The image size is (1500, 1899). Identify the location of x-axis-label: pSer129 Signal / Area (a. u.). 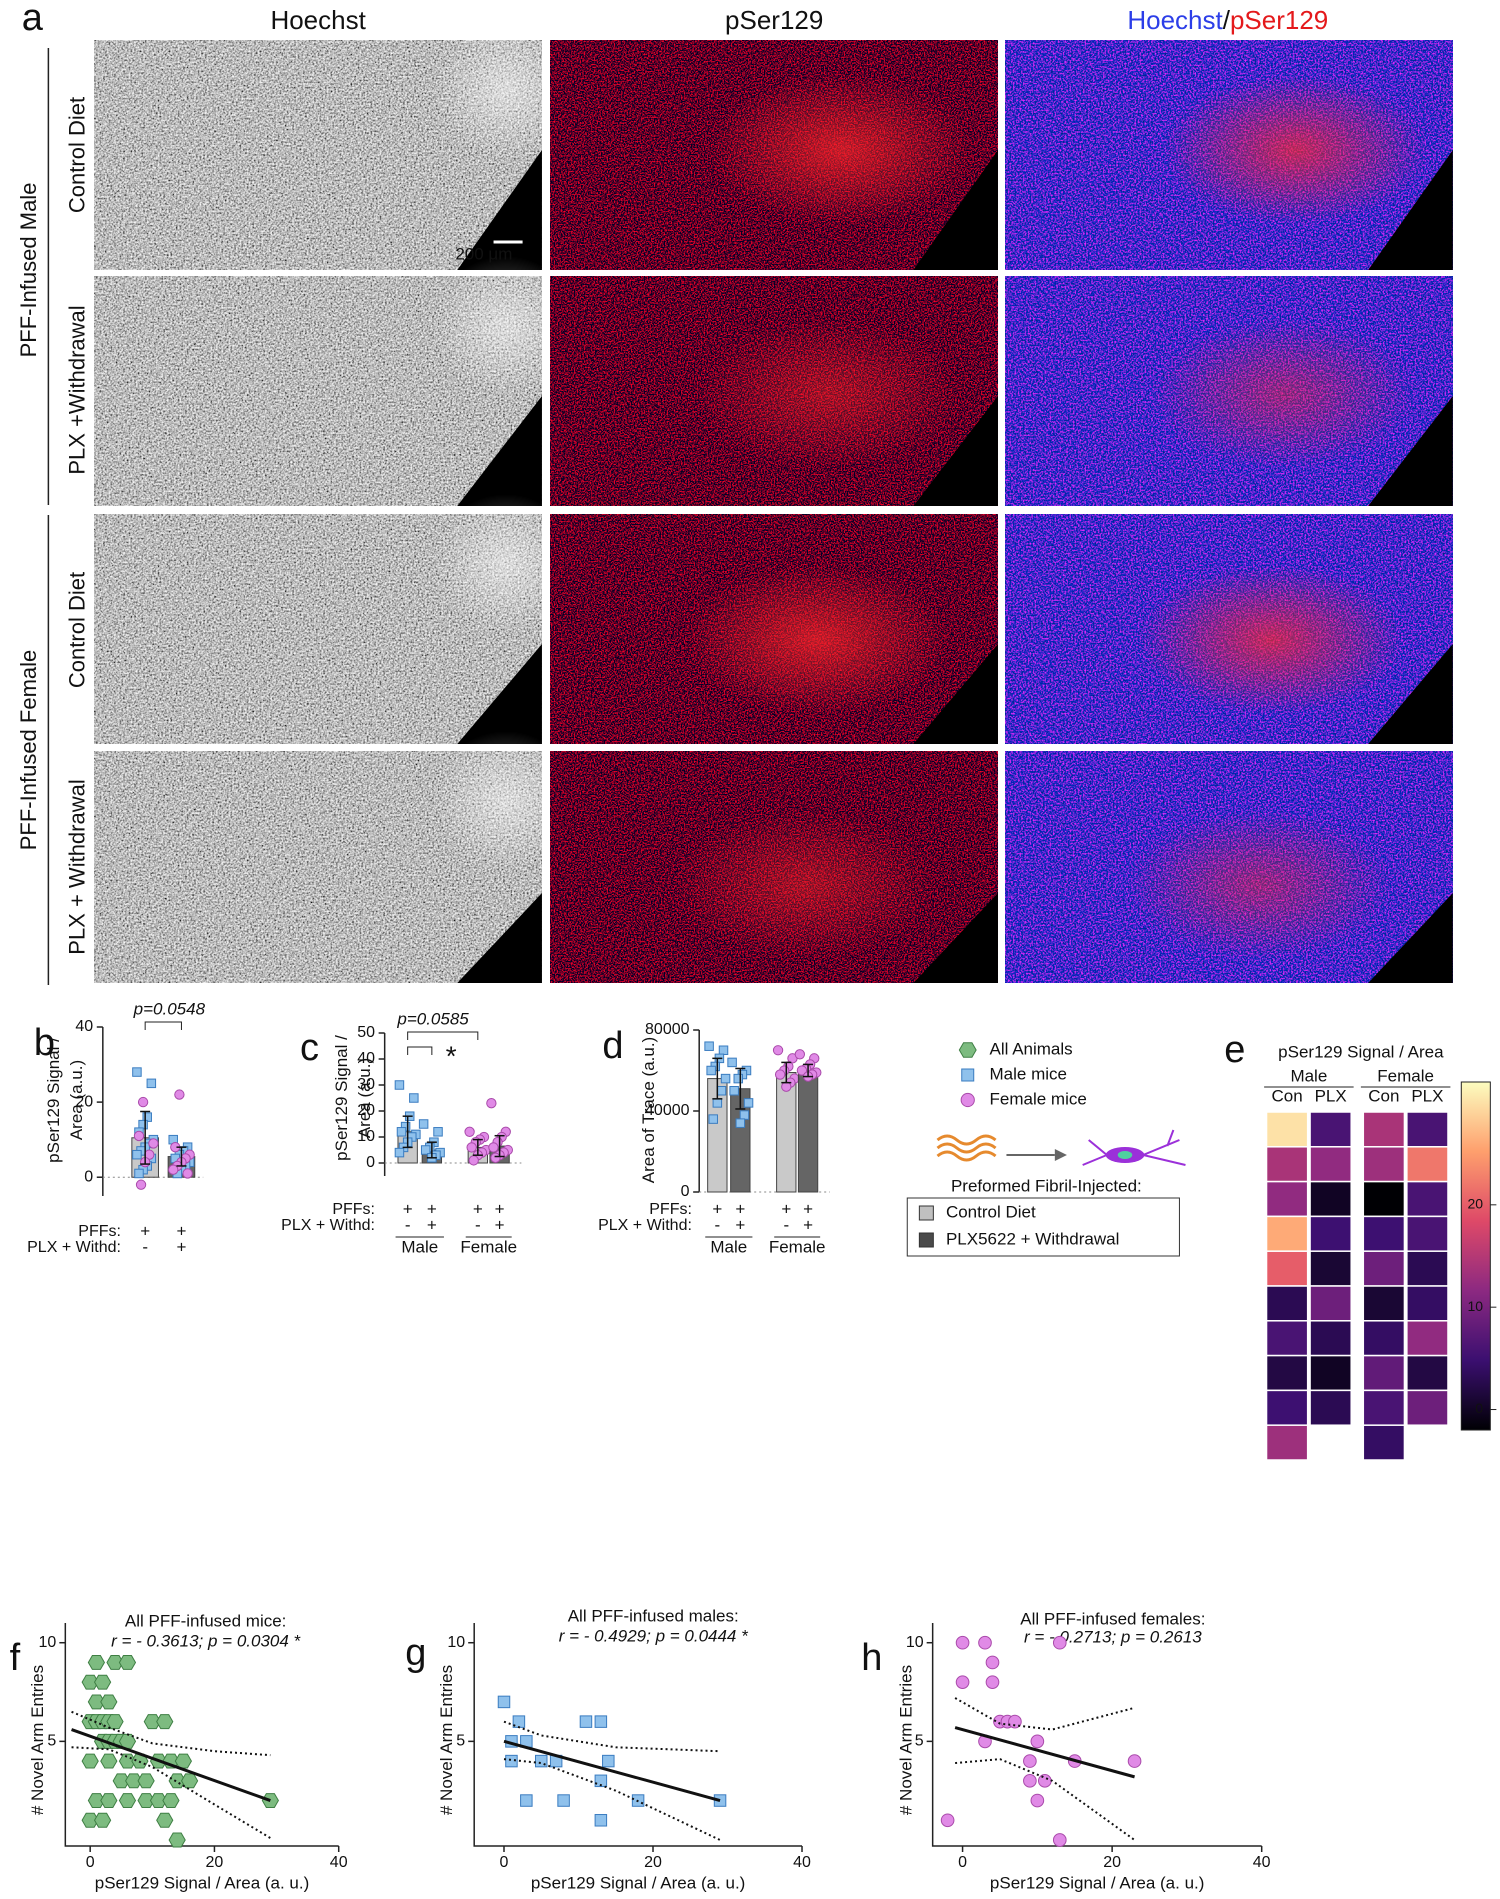
(202, 1882).